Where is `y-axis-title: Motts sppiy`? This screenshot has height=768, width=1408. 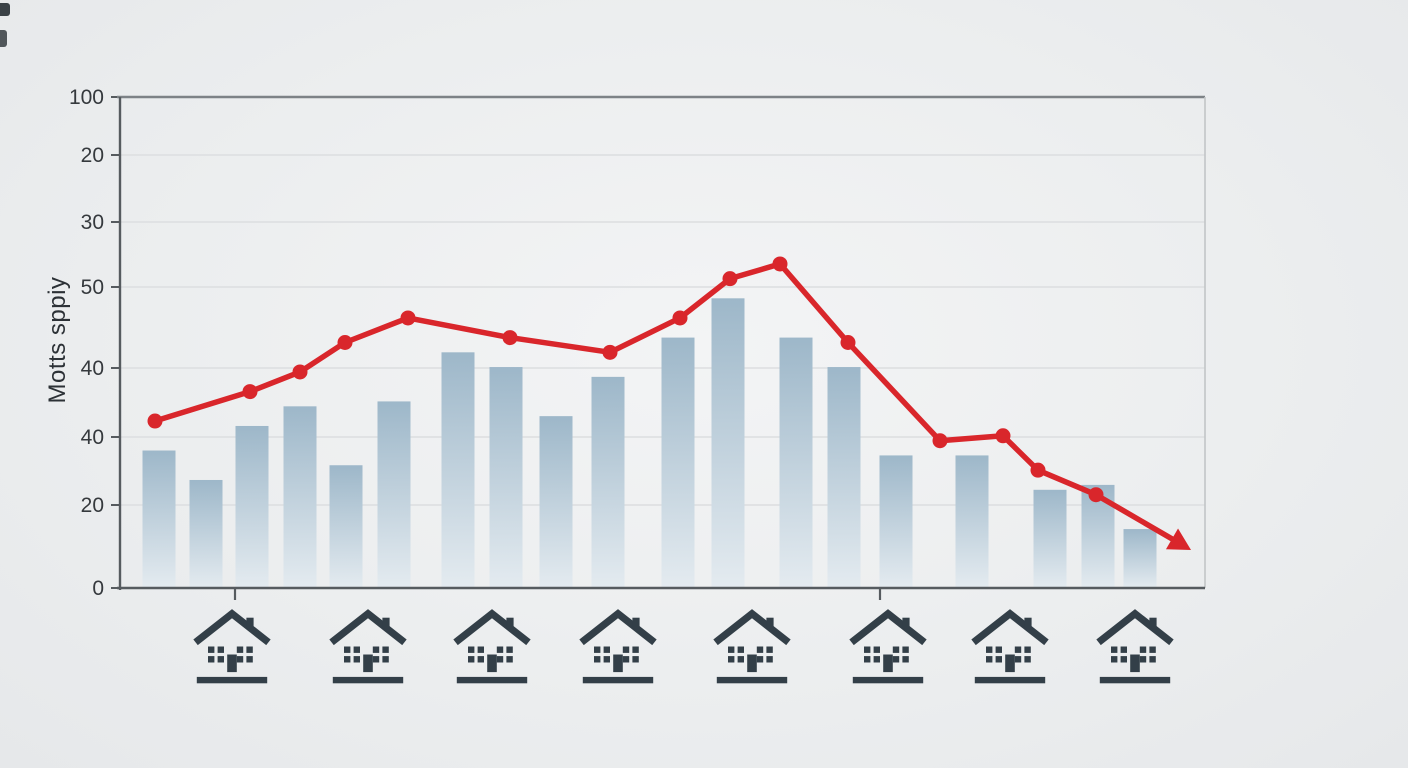
y-axis-title: Motts sppiy is located at coordinates (57, 340).